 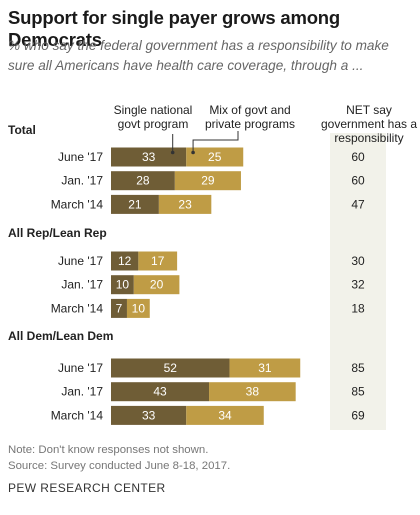 I want to click on legend-single: Single national govt program, so click(x=153, y=117).